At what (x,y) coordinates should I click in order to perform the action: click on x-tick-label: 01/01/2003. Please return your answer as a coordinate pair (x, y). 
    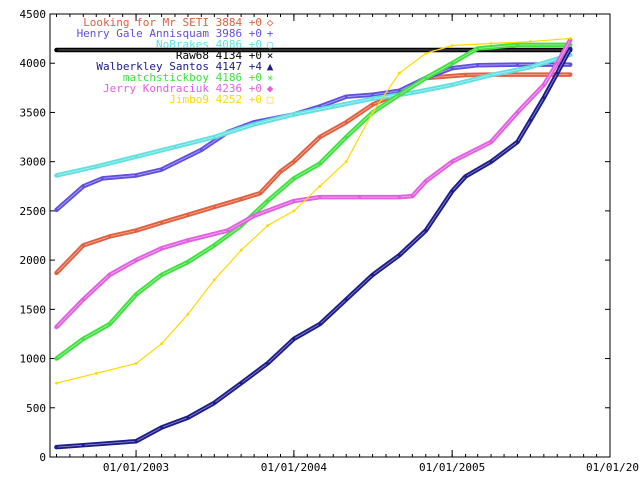
    Looking at the image, I should click on (136, 467).